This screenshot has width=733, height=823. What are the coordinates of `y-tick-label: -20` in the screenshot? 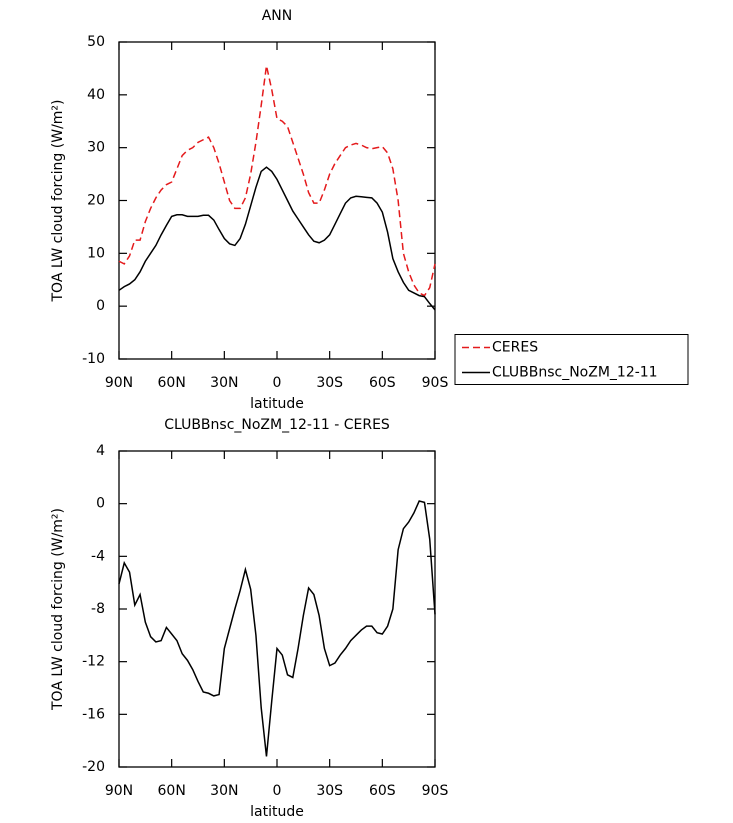 It's located at (93, 767).